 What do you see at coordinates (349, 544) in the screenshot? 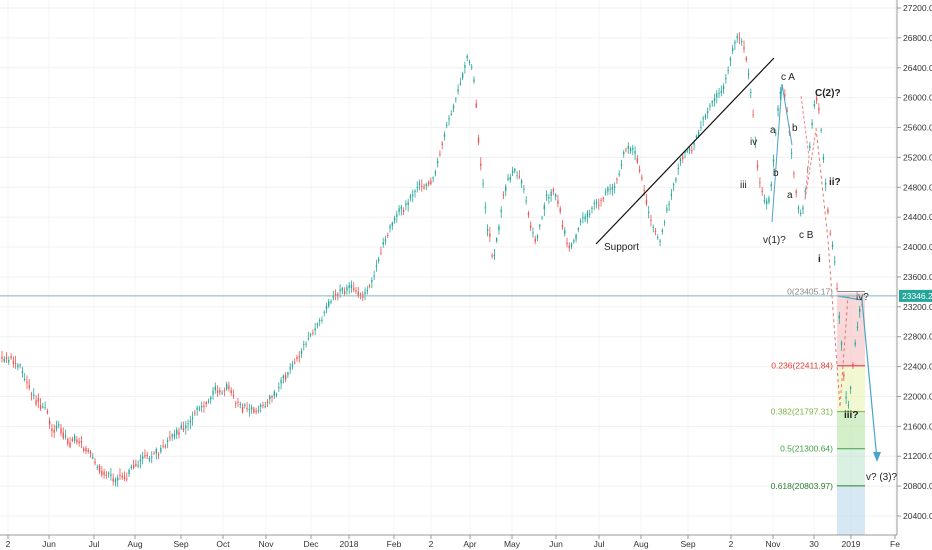
I see `x-tick-label: 2018` at bounding box center [349, 544].